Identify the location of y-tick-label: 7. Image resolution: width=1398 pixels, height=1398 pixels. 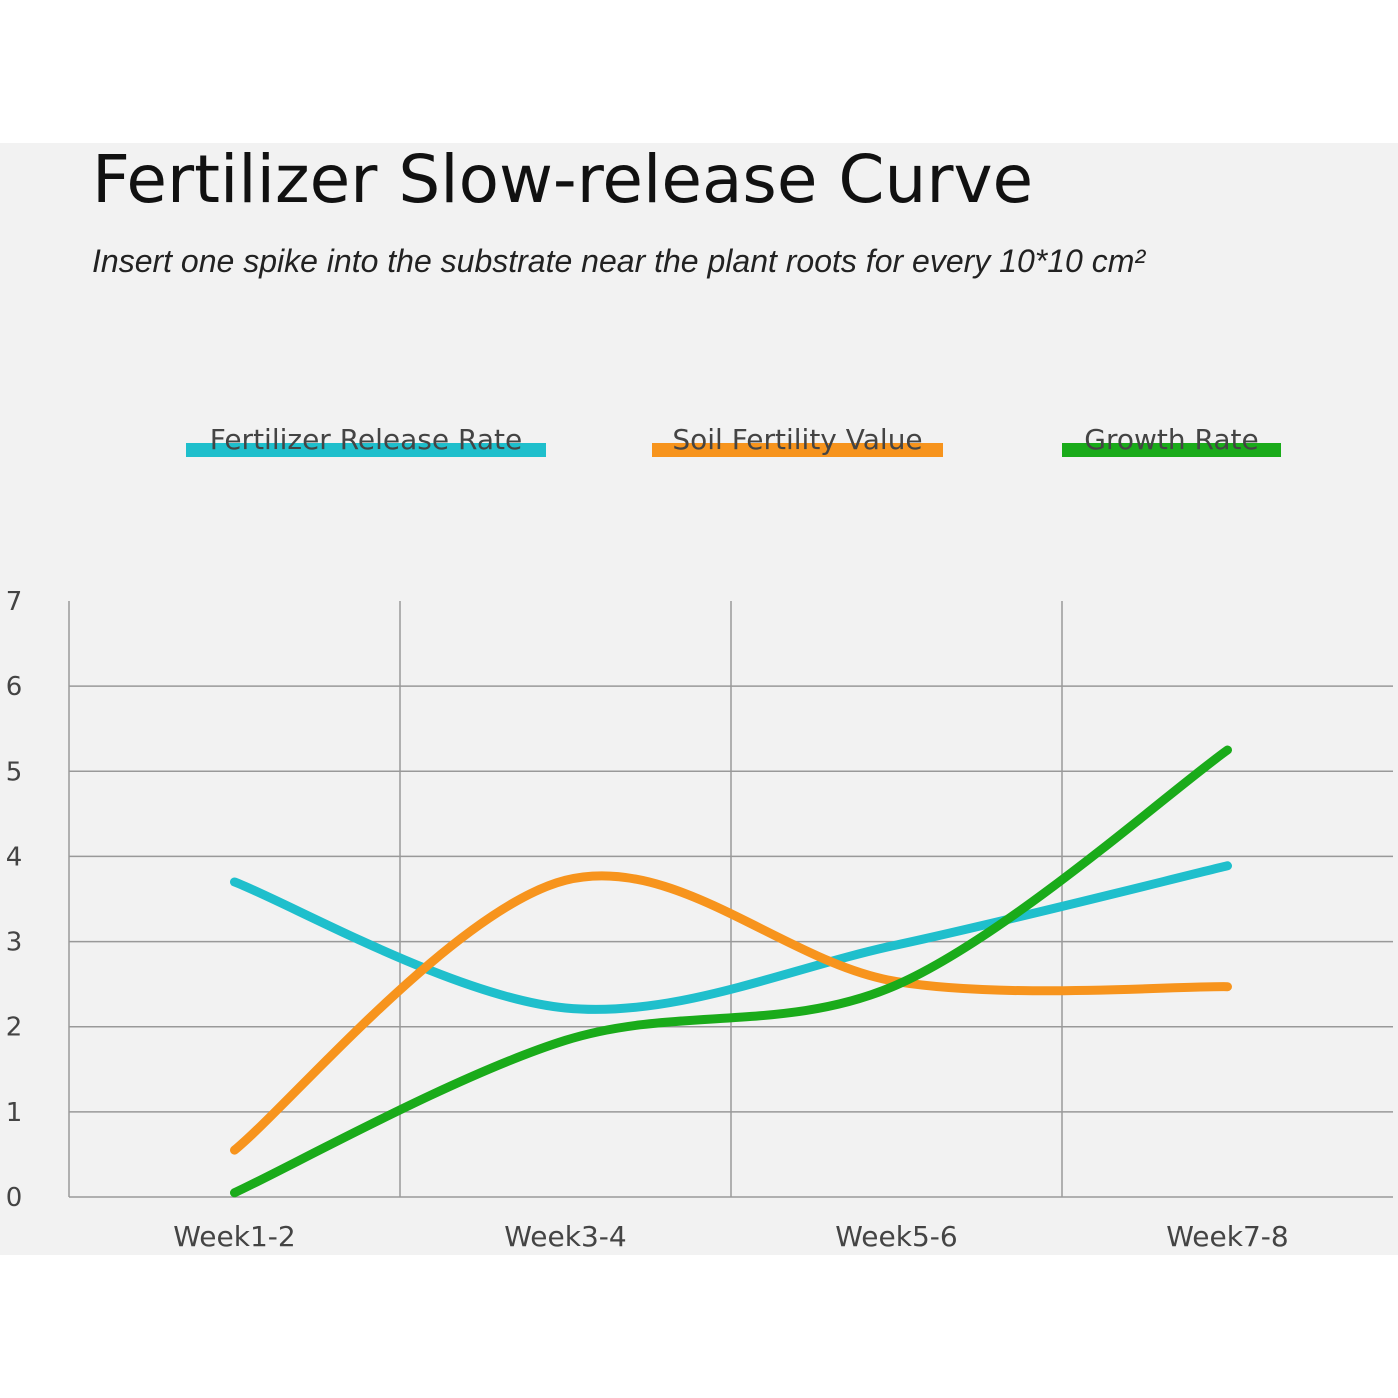
(14, 602).